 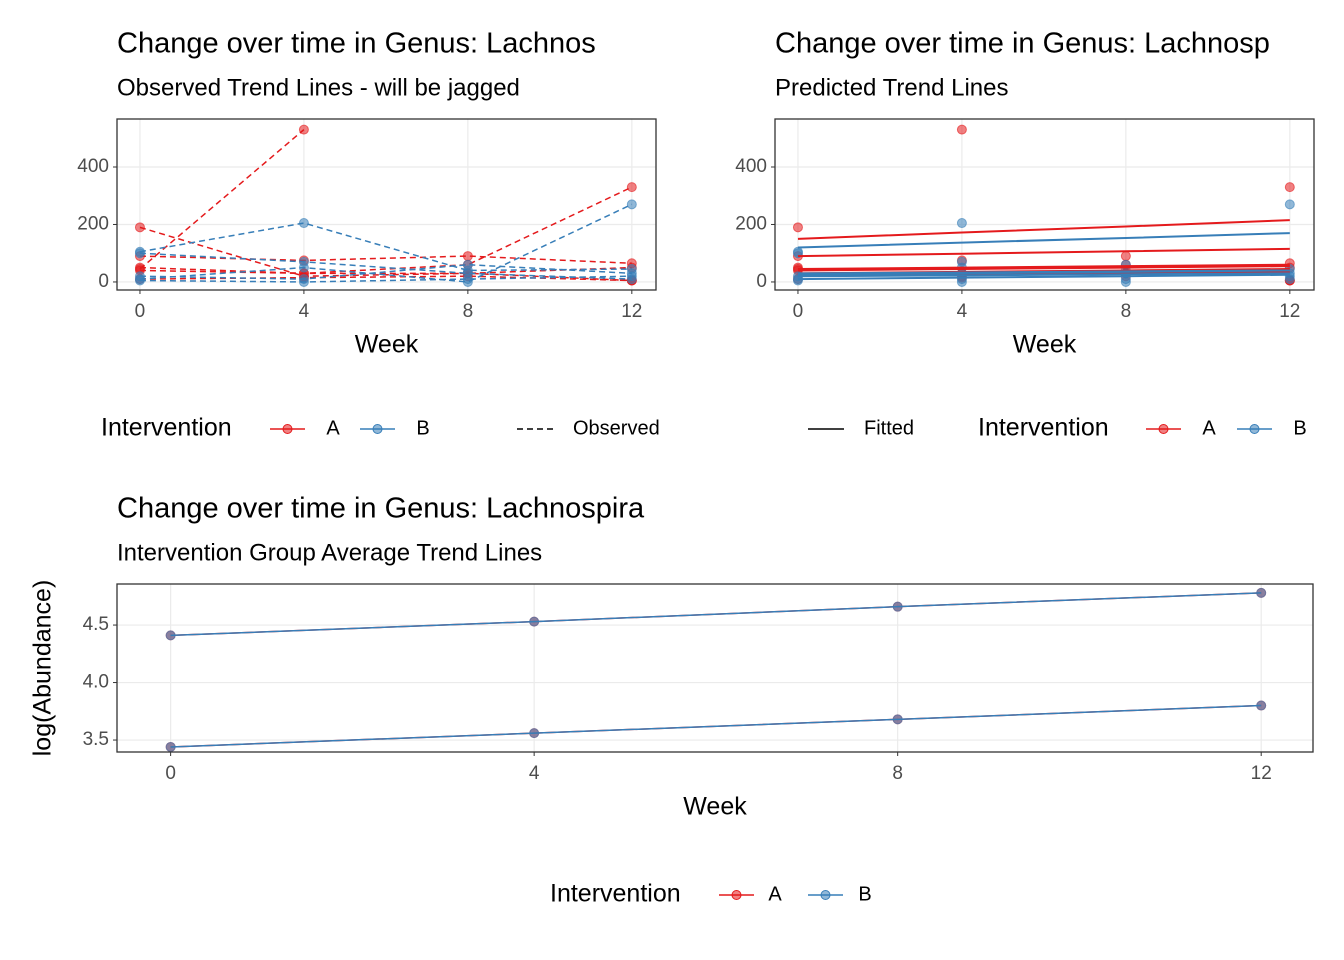 I want to click on legend-label: Observed, so click(x=616, y=428).